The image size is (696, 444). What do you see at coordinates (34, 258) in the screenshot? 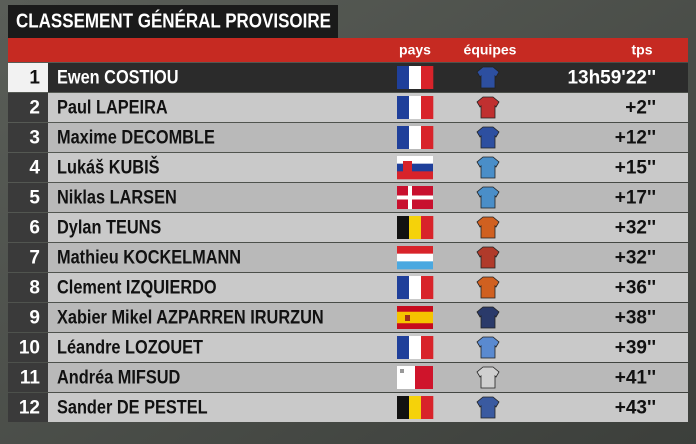
I see `rank: 7` at bounding box center [34, 258].